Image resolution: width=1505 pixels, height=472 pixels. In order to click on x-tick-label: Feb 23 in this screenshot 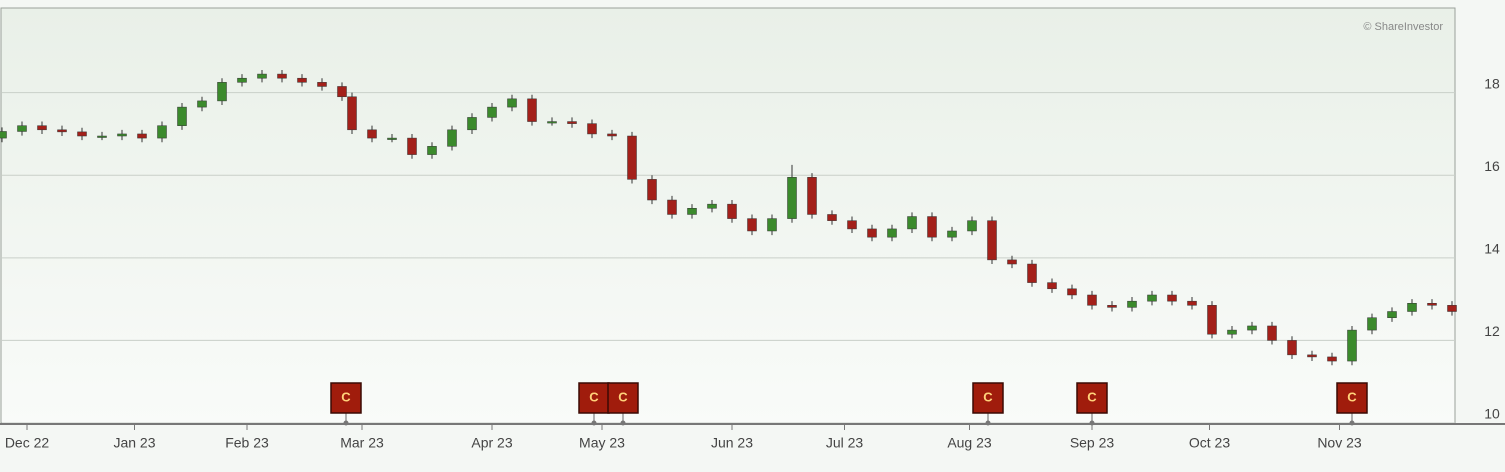, I will do `click(247, 443)`.